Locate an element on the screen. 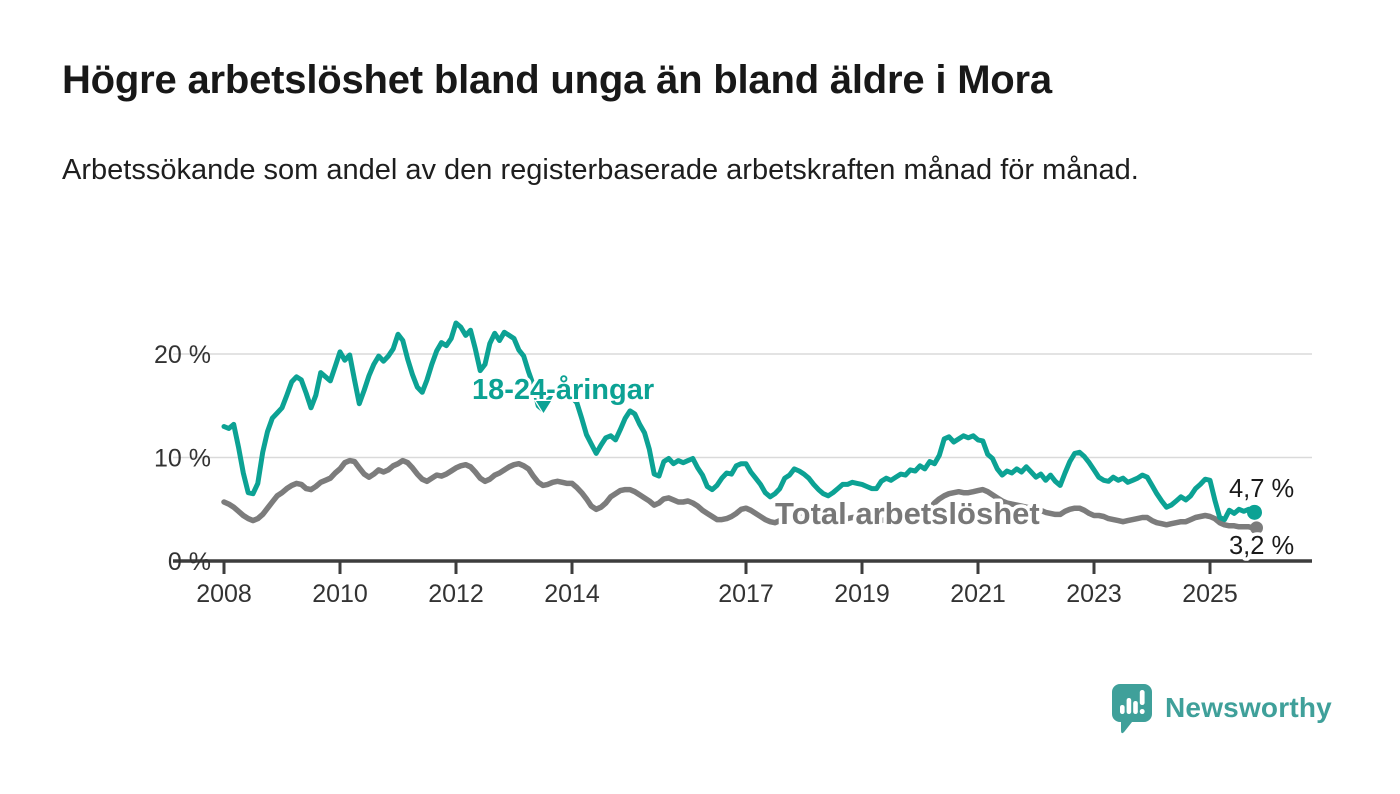  end-value-young: 4,7 % is located at coordinates (1261, 489).